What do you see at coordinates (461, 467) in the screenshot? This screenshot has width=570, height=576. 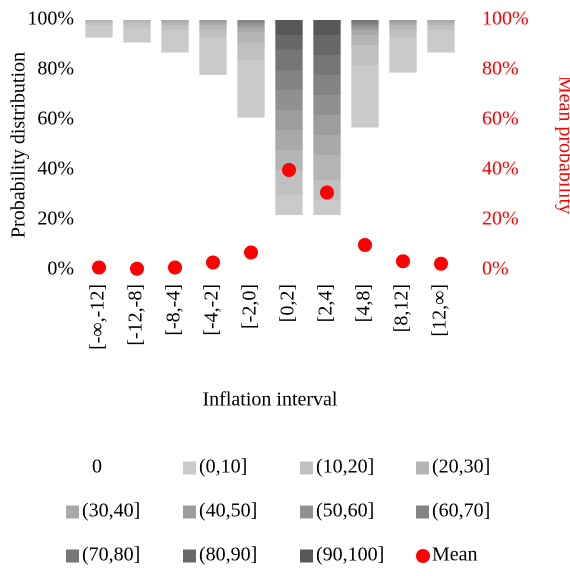 I see `legend-label: (20,30]` at bounding box center [461, 467].